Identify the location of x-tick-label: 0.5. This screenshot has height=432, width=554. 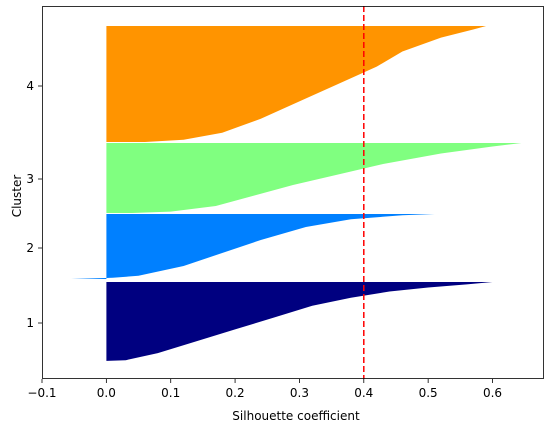
(428, 393).